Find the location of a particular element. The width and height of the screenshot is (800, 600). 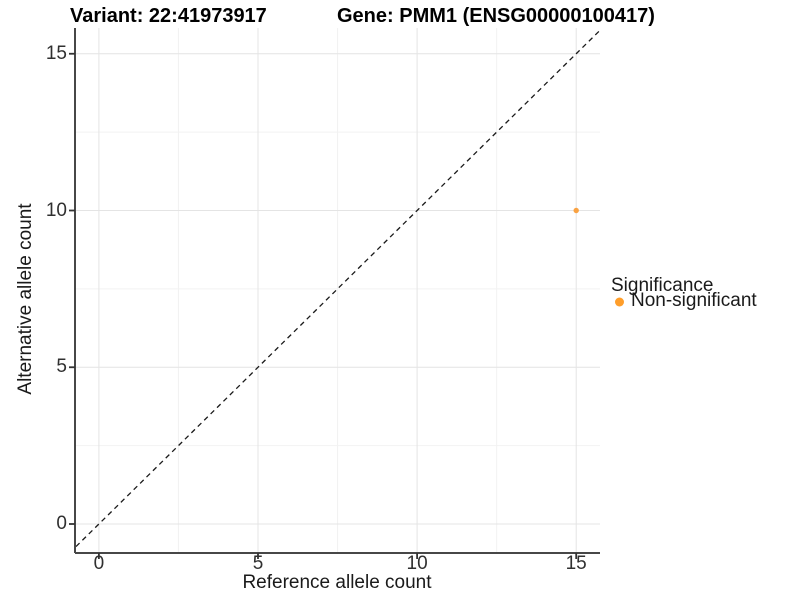

y-tick-label: 0 is located at coordinates (61, 523).